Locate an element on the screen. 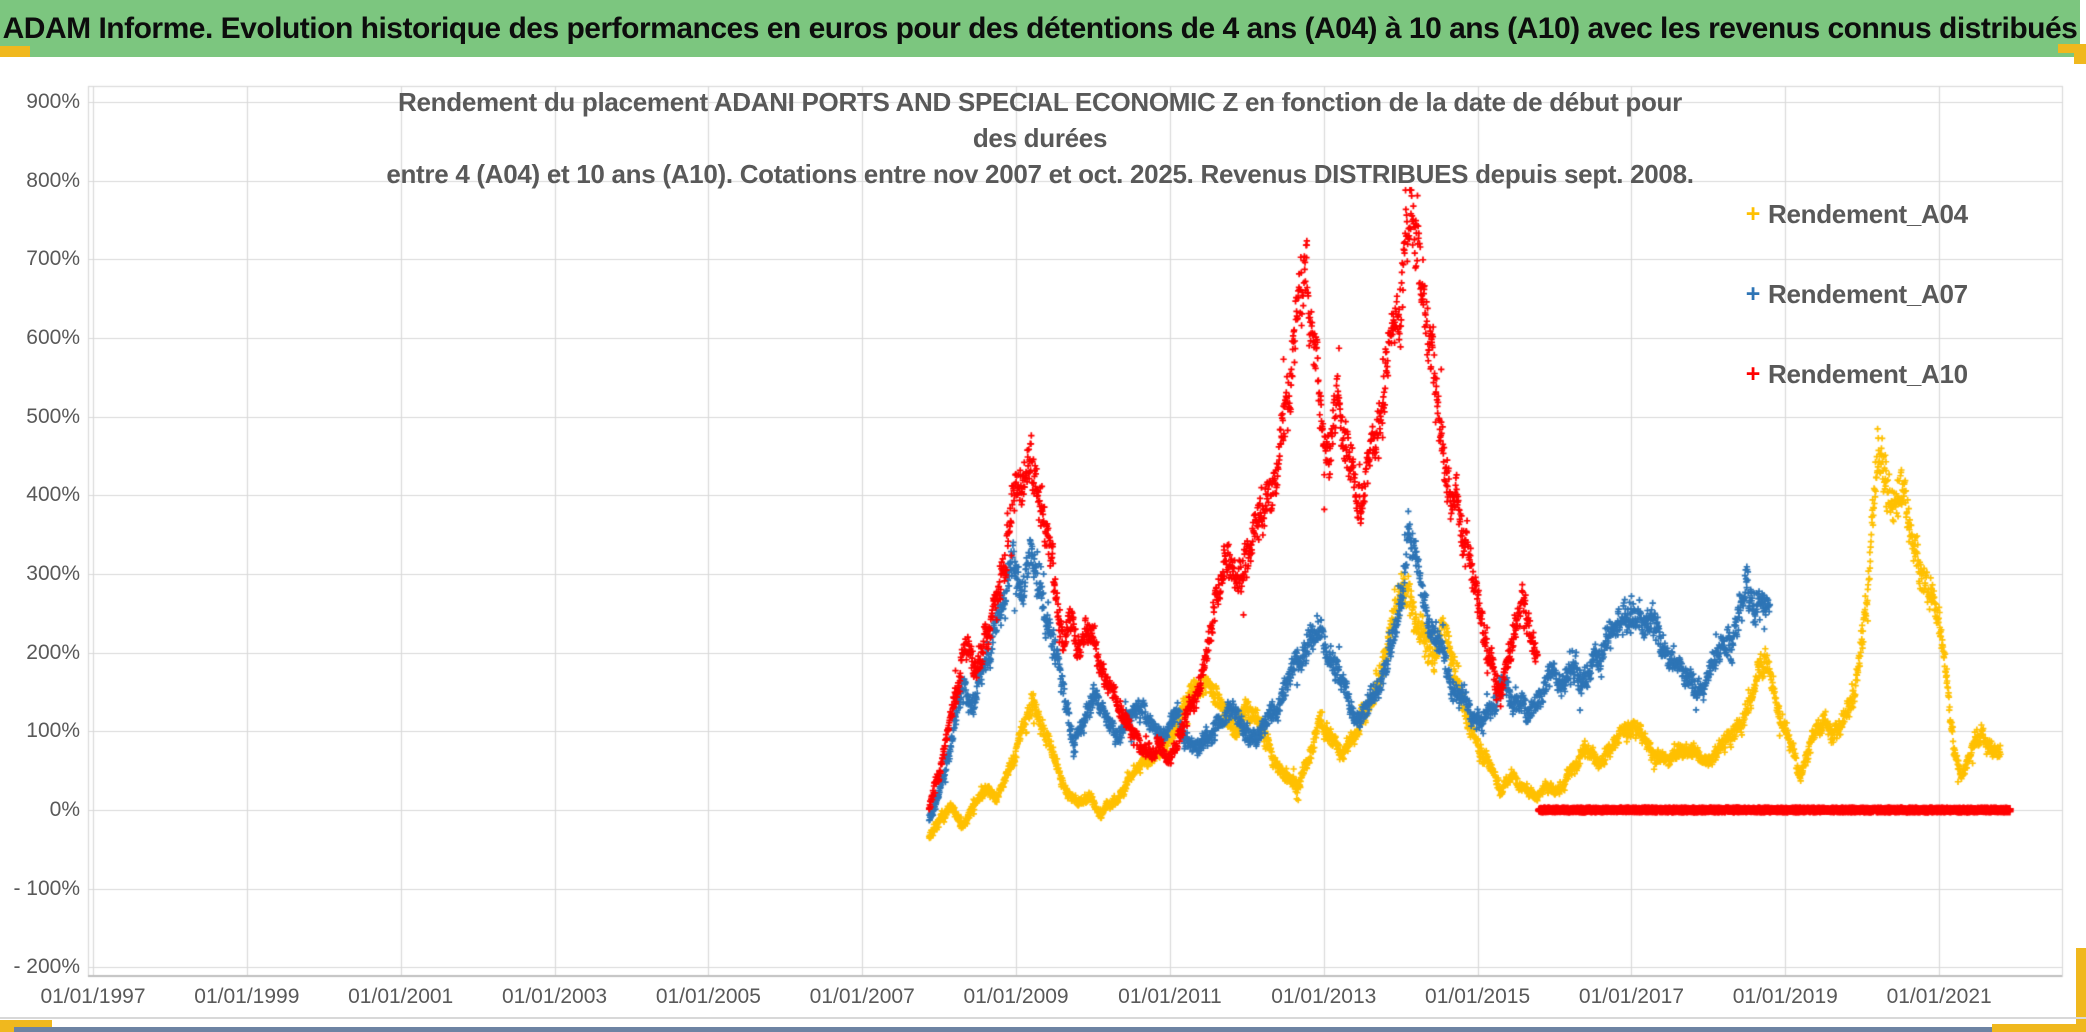 The height and width of the screenshot is (1032, 2086). bottom-scroll-strip is located at coordinates (1003, 1029).